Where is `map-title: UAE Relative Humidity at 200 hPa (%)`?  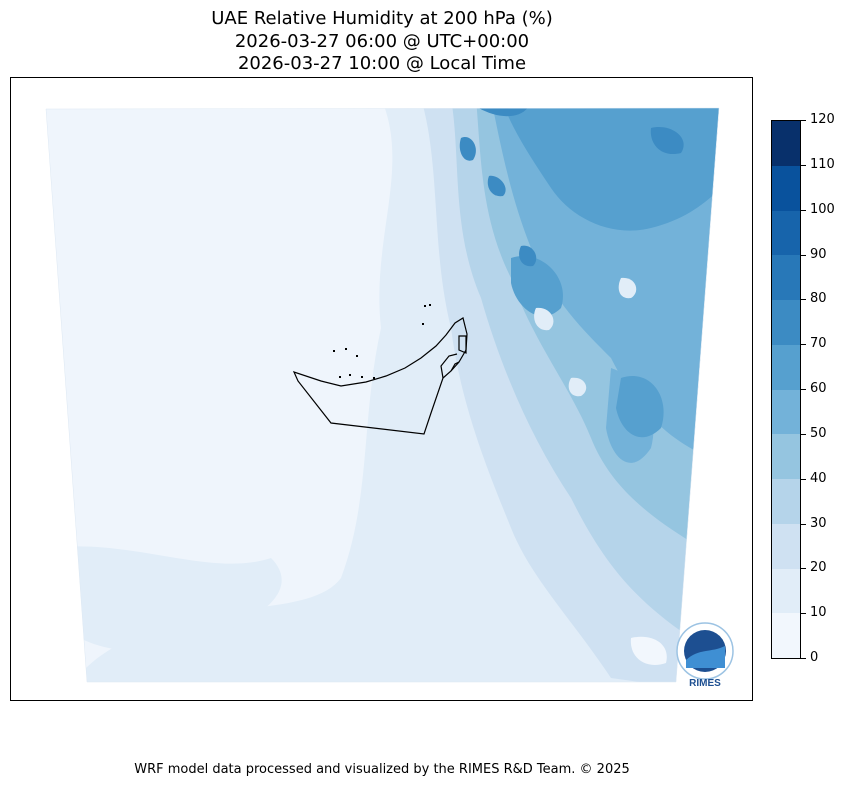
map-title: UAE Relative Humidity at 200 hPa (%) is located at coordinates (382, 18).